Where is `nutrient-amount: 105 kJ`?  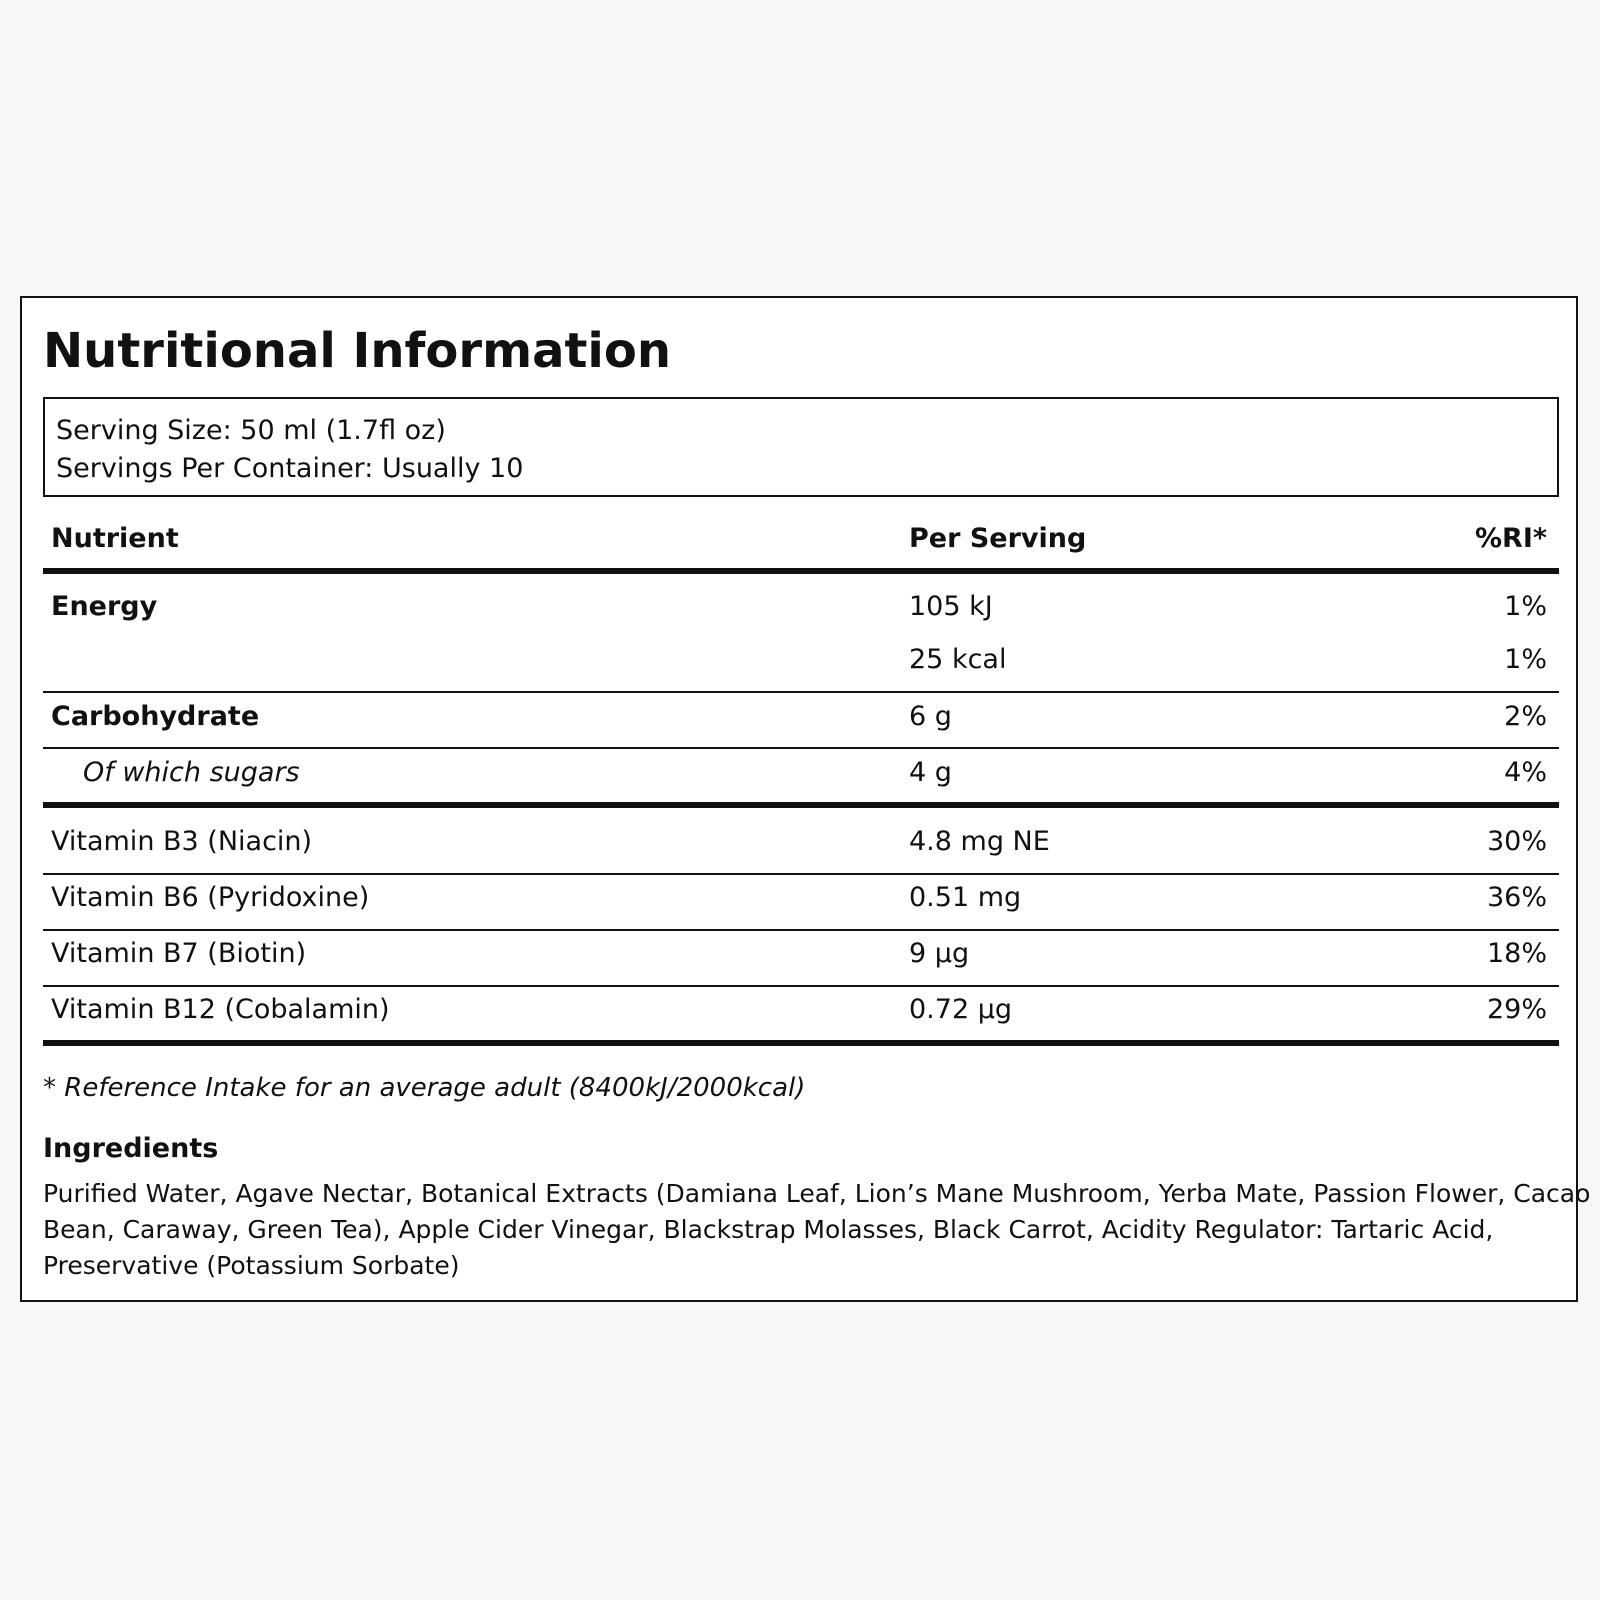 nutrient-amount: 105 kJ is located at coordinates (951, 606).